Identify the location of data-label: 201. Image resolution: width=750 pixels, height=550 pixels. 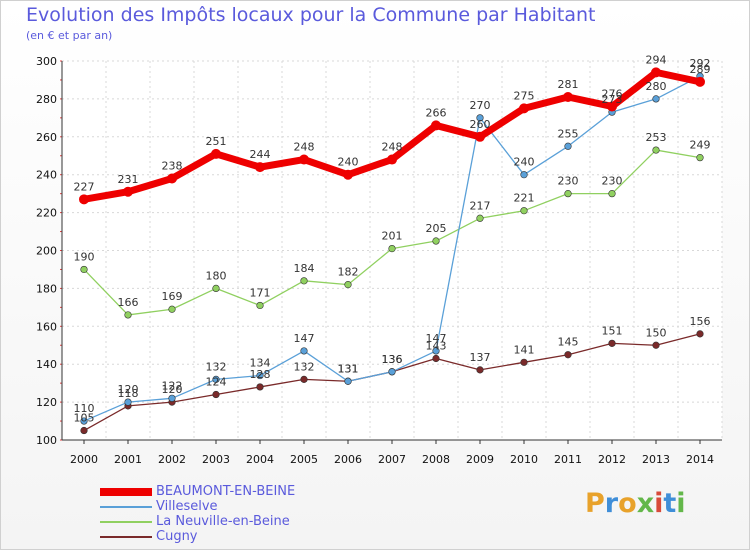
(392, 236).